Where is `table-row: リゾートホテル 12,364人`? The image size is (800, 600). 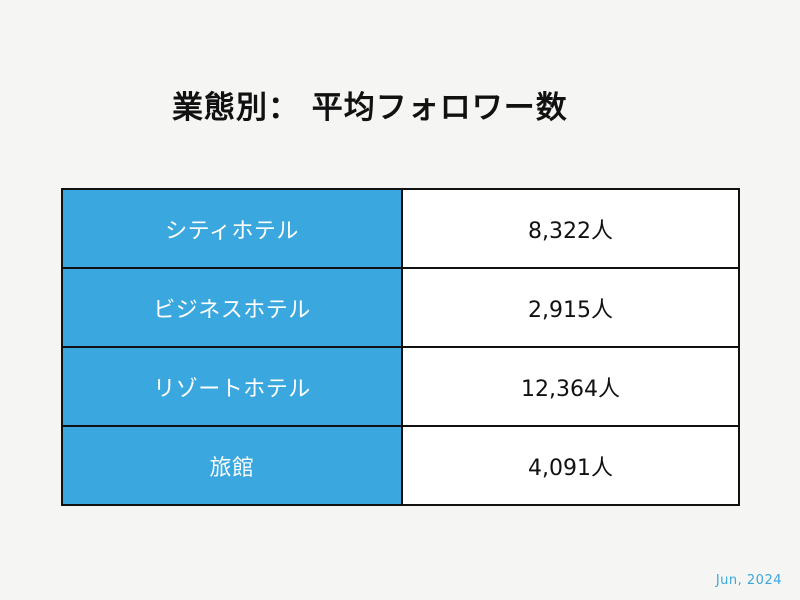
table-row: リゾートホテル 12,364人 is located at coordinates (400, 386).